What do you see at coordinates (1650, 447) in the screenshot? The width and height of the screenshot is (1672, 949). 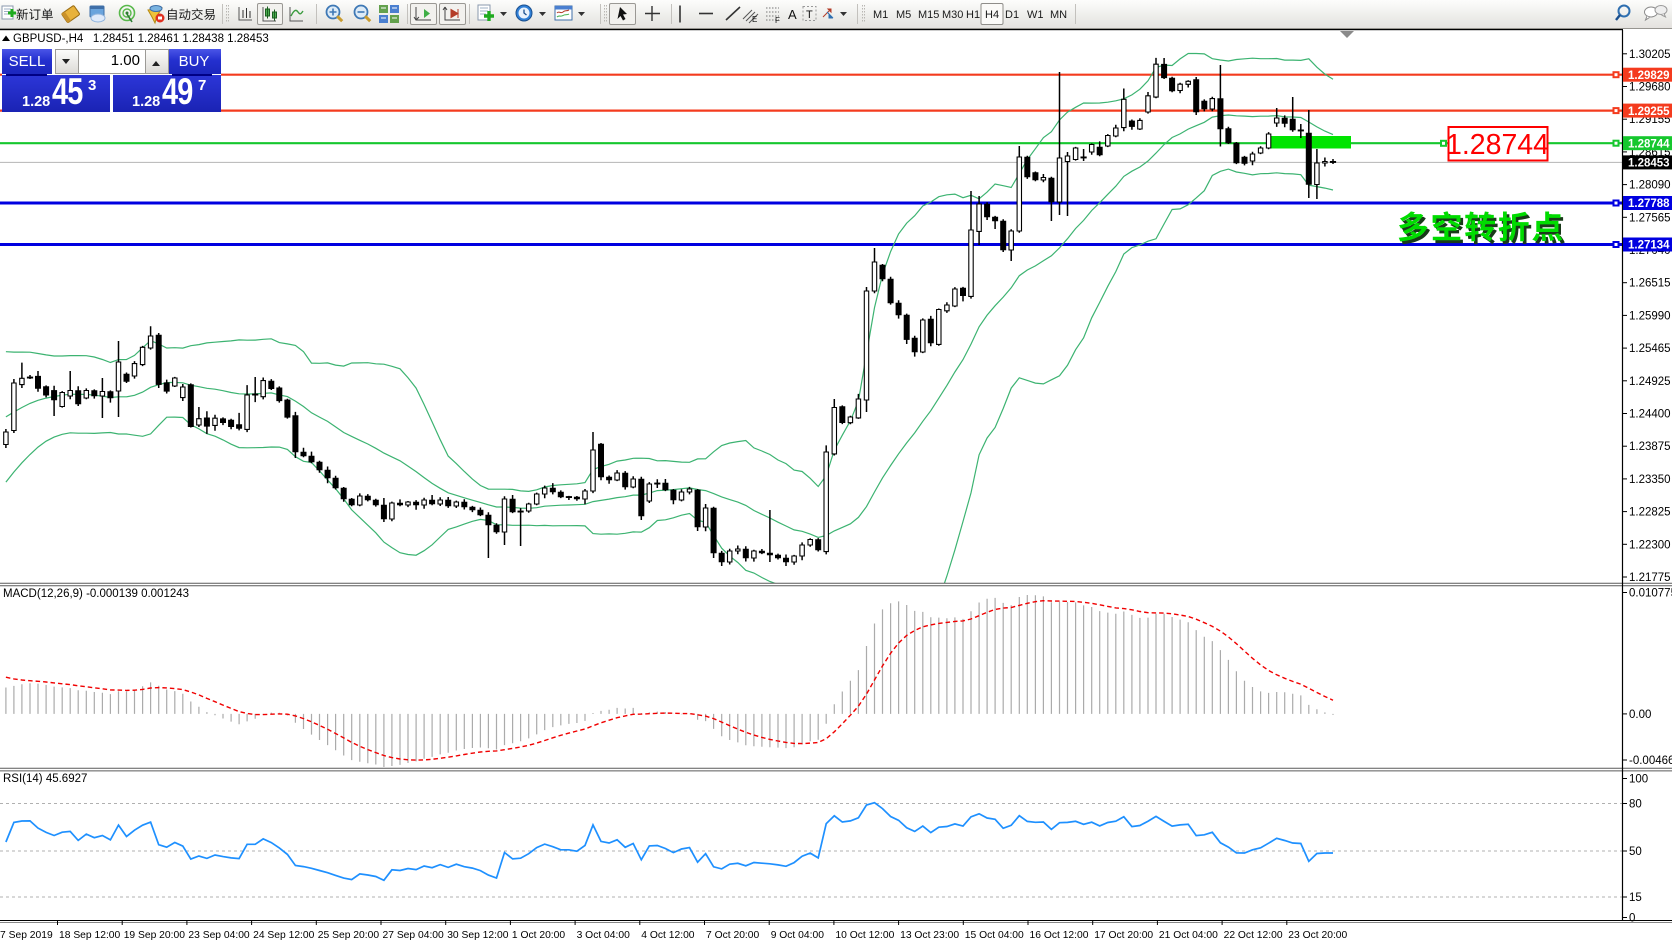 I see `svg-text: 1.23875` at bounding box center [1650, 447].